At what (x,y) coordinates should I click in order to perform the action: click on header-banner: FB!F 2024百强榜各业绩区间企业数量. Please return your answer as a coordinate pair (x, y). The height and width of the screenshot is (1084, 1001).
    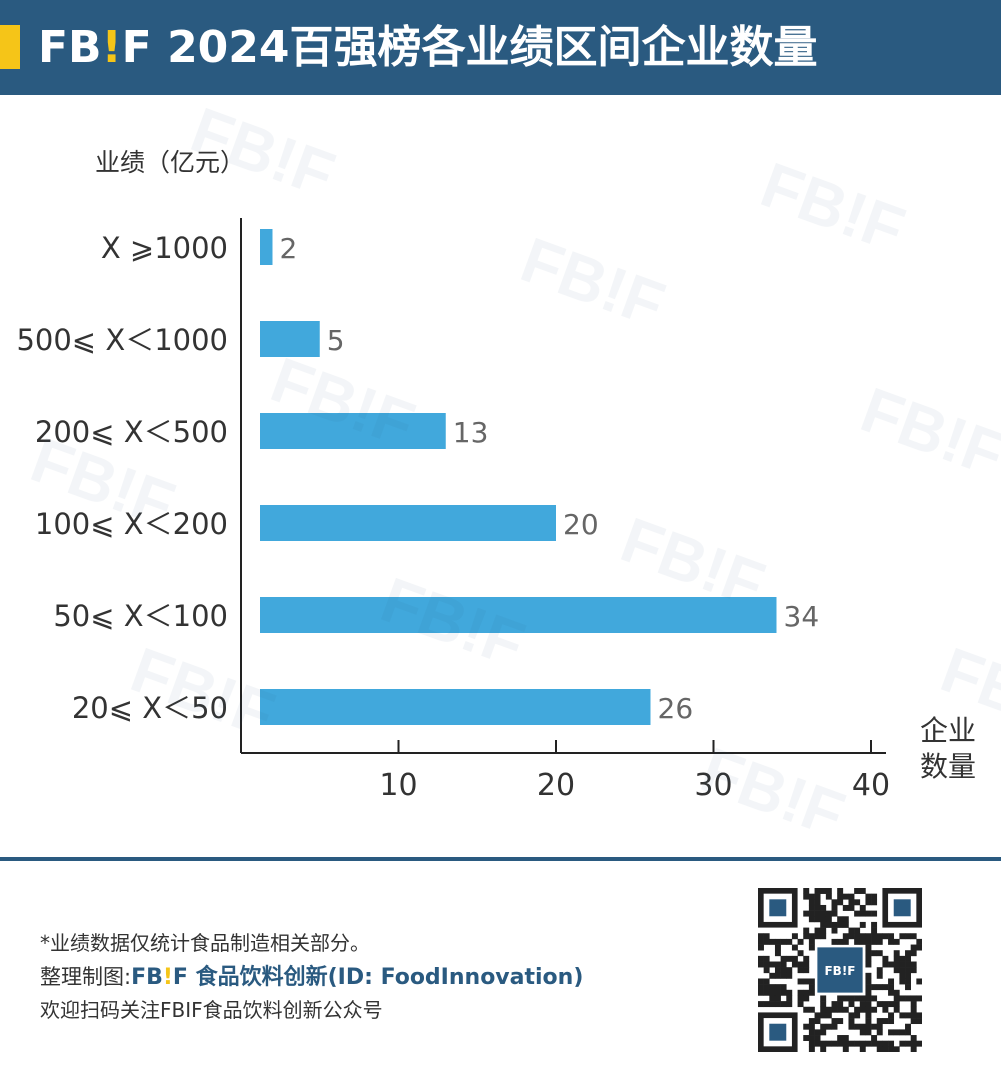
    Looking at the image, I should click on (500, 47).